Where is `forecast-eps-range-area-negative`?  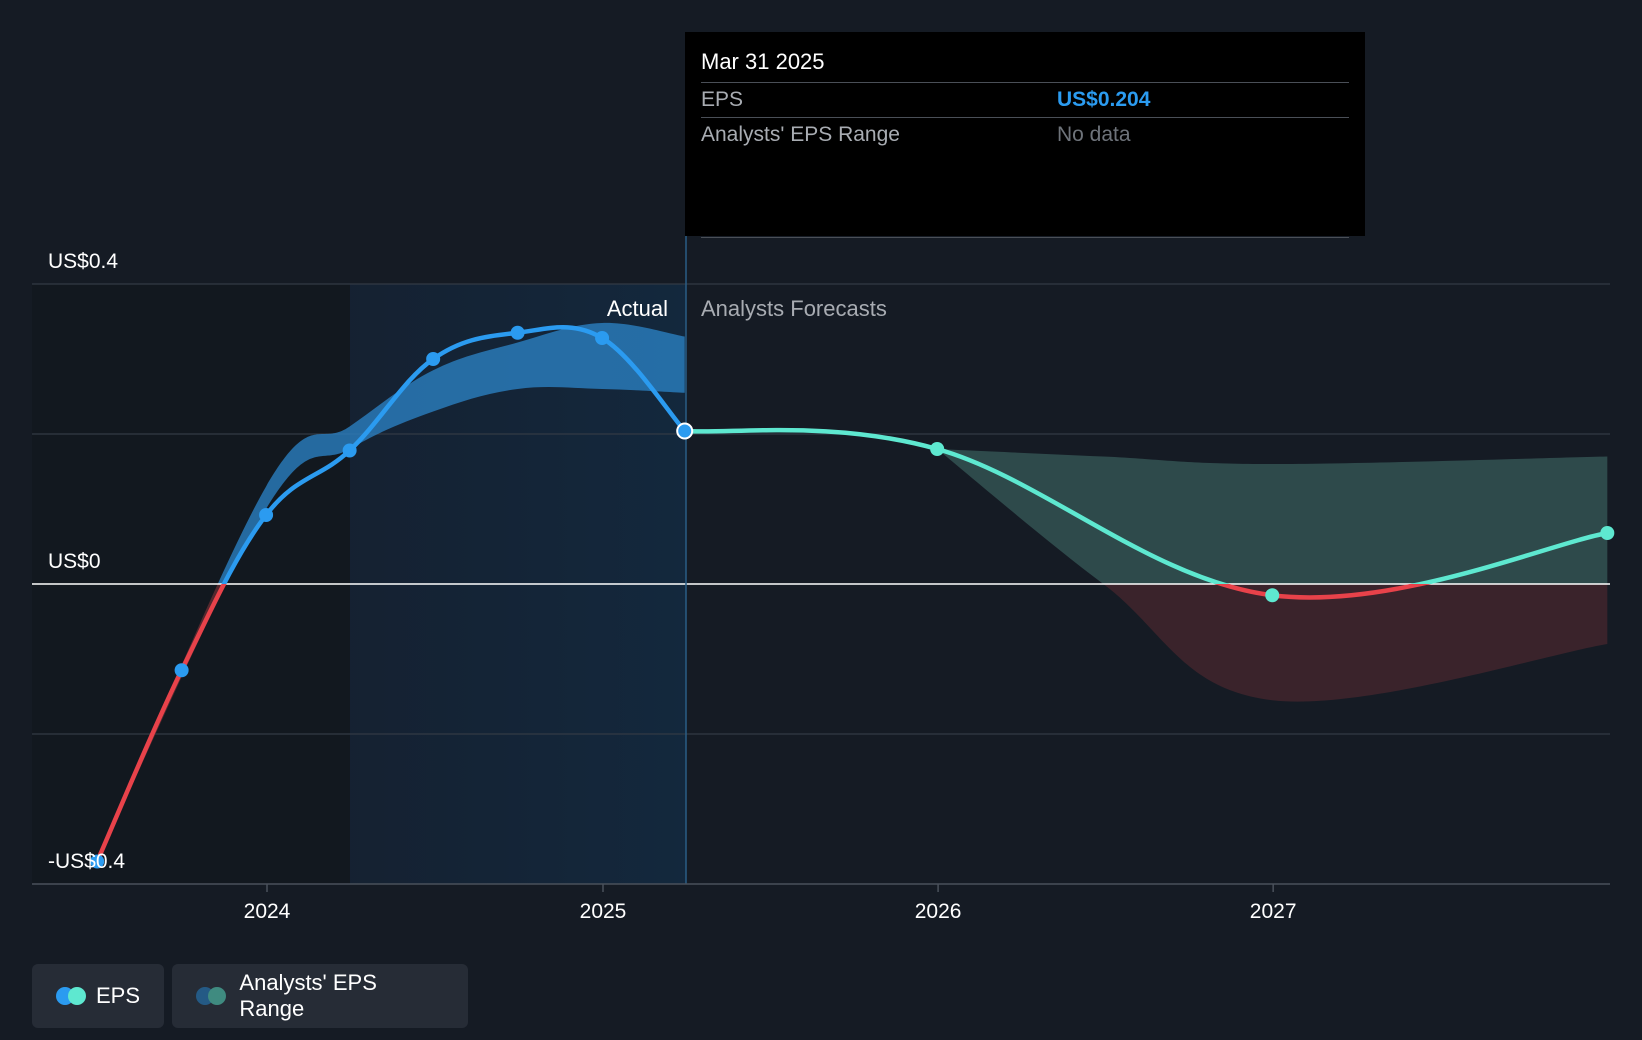 forecast-eps-range-area-negative is located at coordinates (1355, 643).